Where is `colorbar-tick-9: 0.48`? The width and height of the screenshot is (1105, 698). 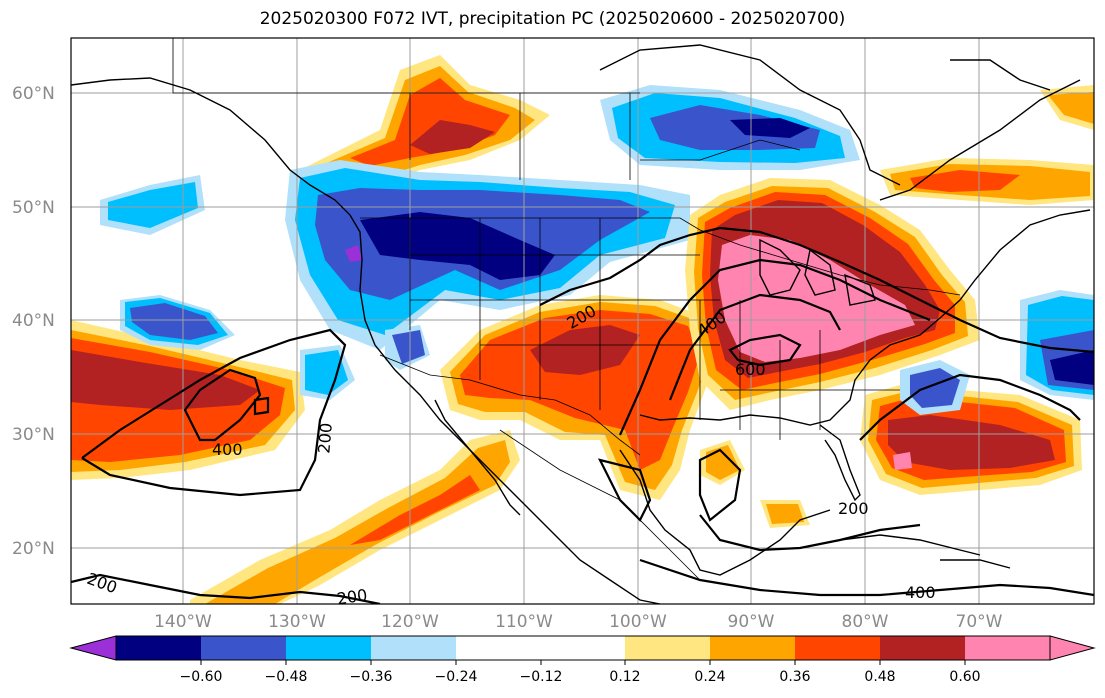 colorbar-tick-9: 0.48 is located at coordinates (879, 677).